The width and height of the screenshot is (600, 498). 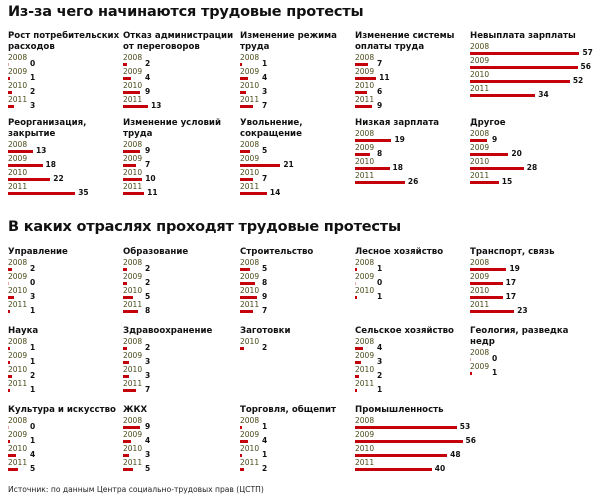 I want to click on bar-entry: 2008 53, so click(x=412, y=423).